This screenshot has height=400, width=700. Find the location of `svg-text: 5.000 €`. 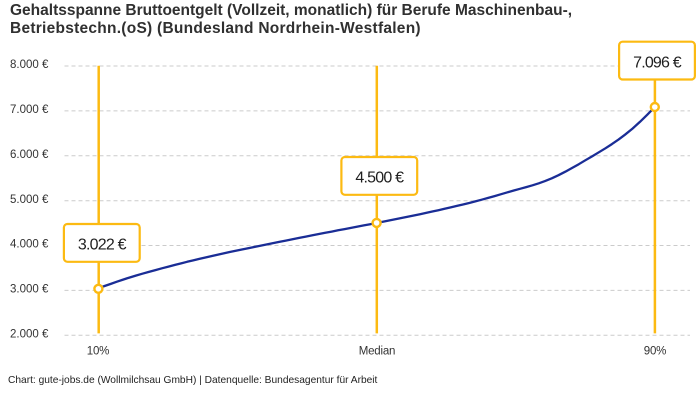

svg-text: 5.000 € is located at coordinates (29, 200).